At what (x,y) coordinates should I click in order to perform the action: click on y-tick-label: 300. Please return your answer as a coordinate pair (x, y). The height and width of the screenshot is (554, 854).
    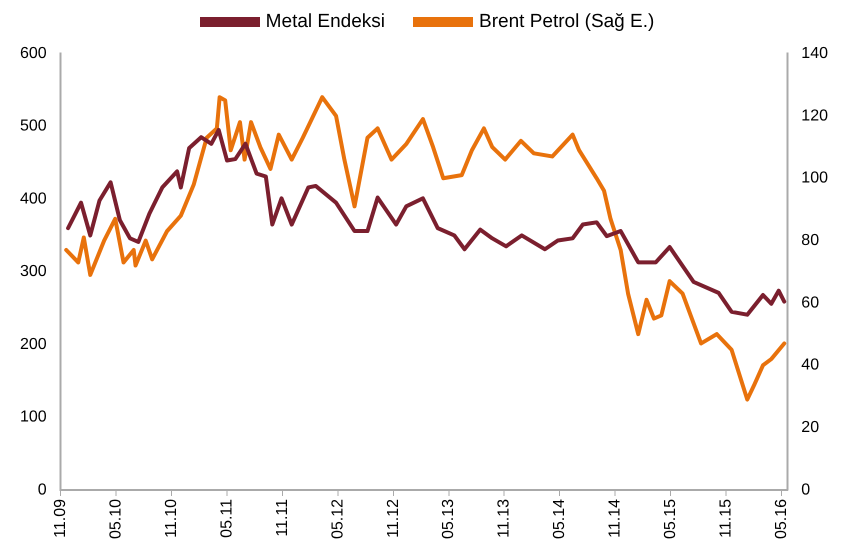
    Looking at the image, I should click on (33, 271).